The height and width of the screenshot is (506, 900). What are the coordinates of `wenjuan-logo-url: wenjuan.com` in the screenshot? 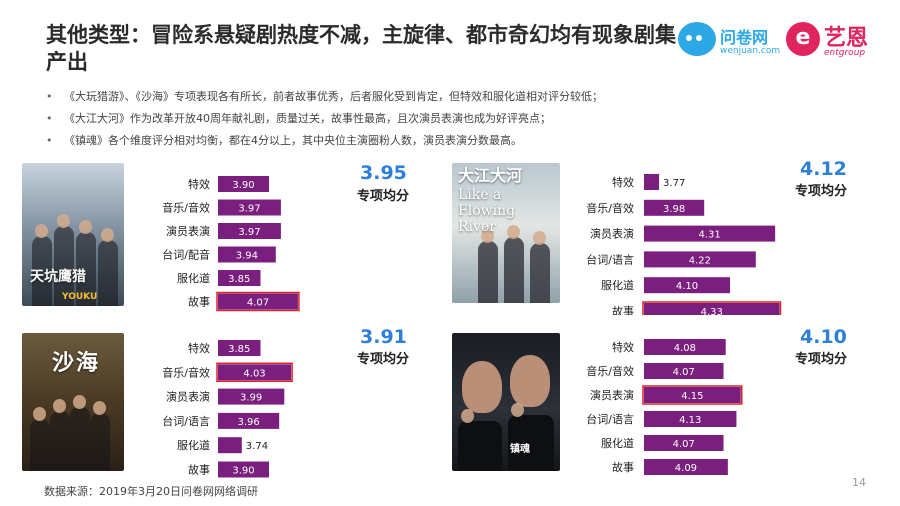 It's located at (750, 51).